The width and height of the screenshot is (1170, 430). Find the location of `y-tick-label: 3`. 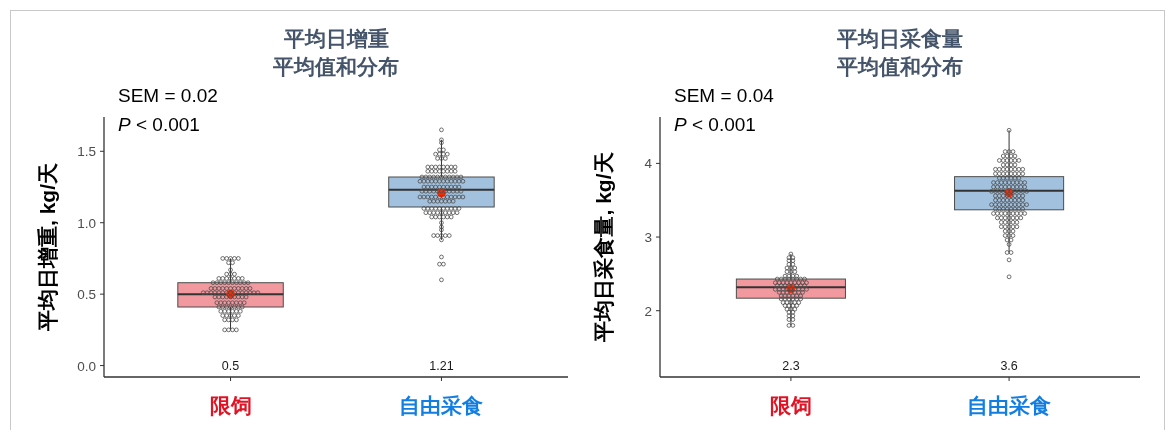

y-tick-label: 3 is located at coordinates (648, 237).